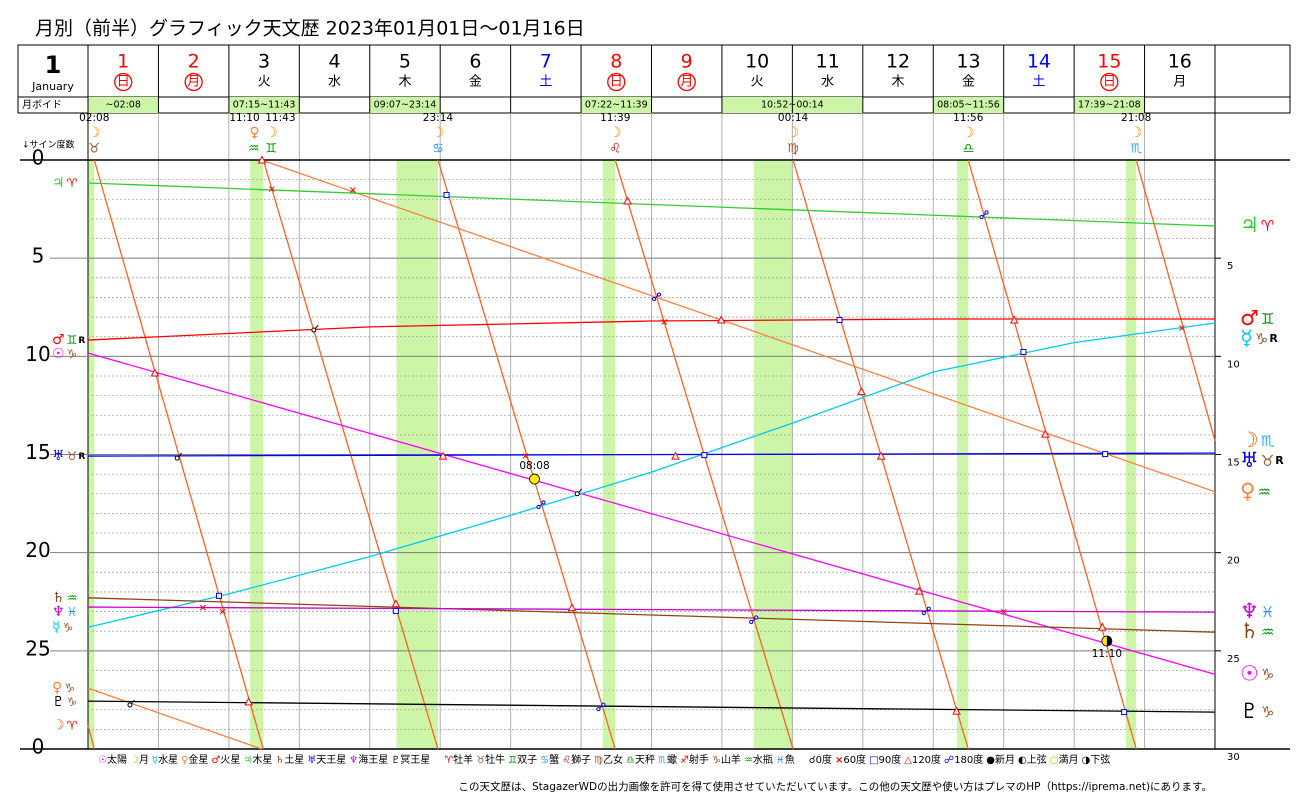 Image resolution: width=1313 pixels, height=800 pixels. What do you see at coordinates (52, 86) in the screenshot?
I see `month-name: January` at bounding box center [52, 86].